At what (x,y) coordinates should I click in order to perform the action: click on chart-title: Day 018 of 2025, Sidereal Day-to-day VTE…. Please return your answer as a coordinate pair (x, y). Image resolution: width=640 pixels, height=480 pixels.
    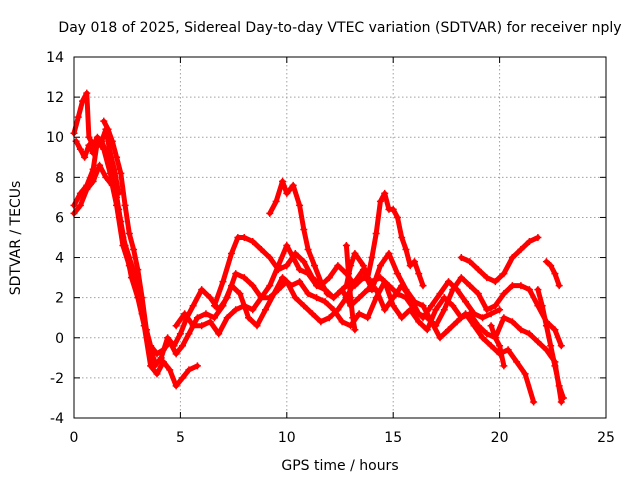
    Looking at the image, I should click on (339, 28).